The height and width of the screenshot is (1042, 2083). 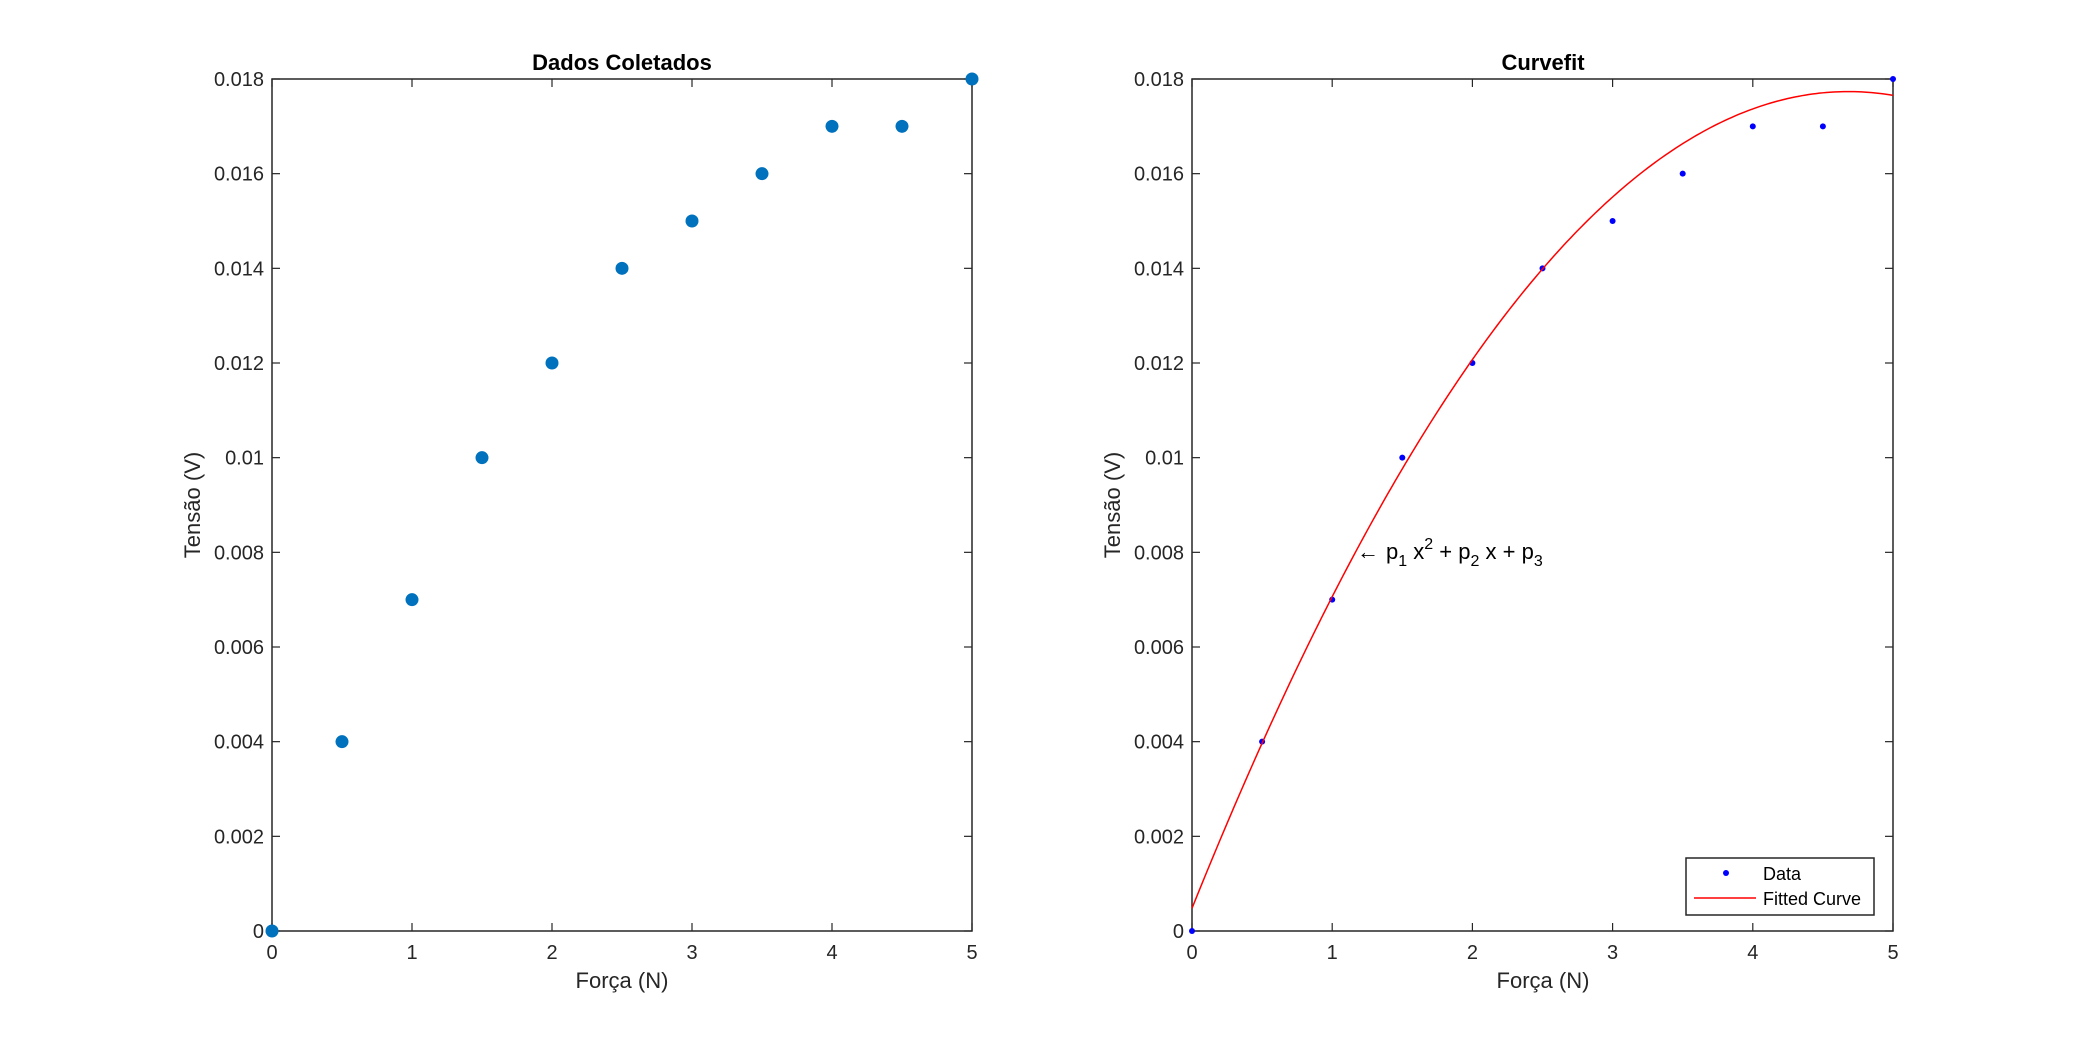 I want to click on legend-fit-label: Fitted Curve, so click(x=1812, y=899).